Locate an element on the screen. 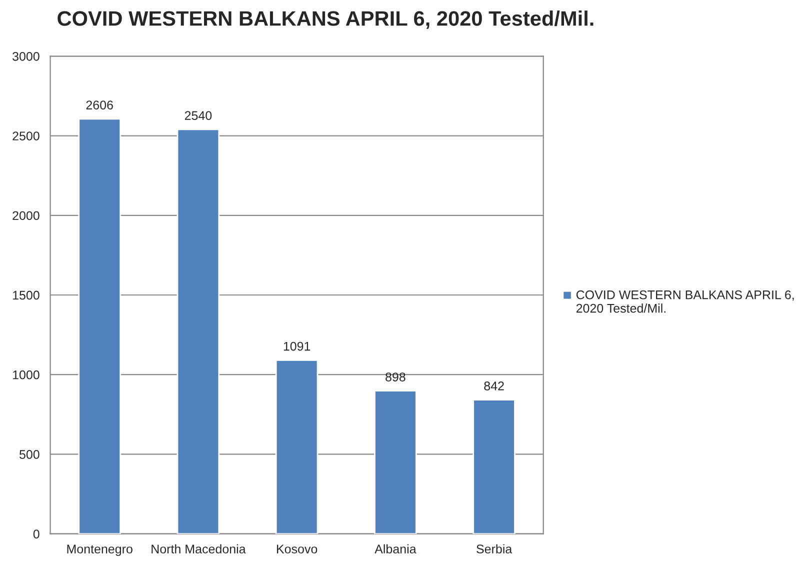 The image size is (811, 579). chart-title: COVID WESTERN BALKANS APRIL 6, 2020 Tested/Mil. is located at coordinates (326, 19).